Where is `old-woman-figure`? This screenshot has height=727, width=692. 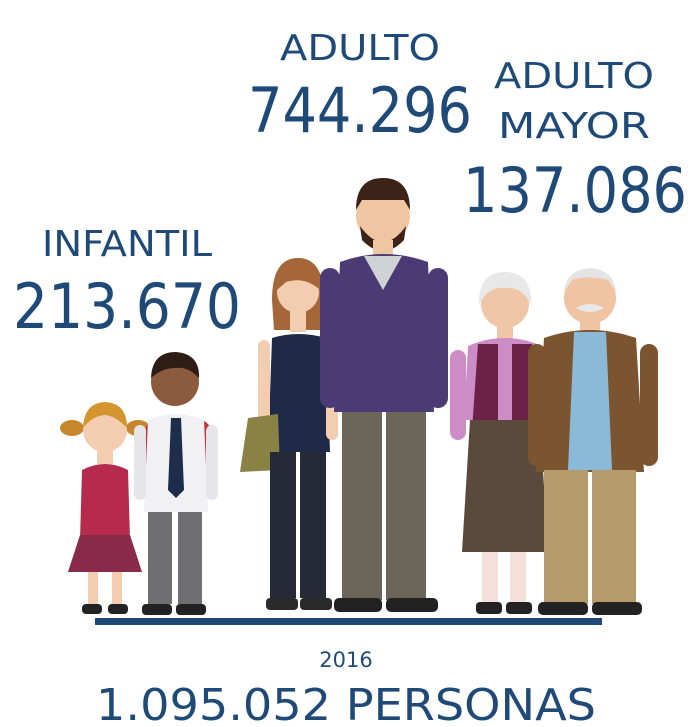
old-woman-figure is located at coordinates (505, 443).